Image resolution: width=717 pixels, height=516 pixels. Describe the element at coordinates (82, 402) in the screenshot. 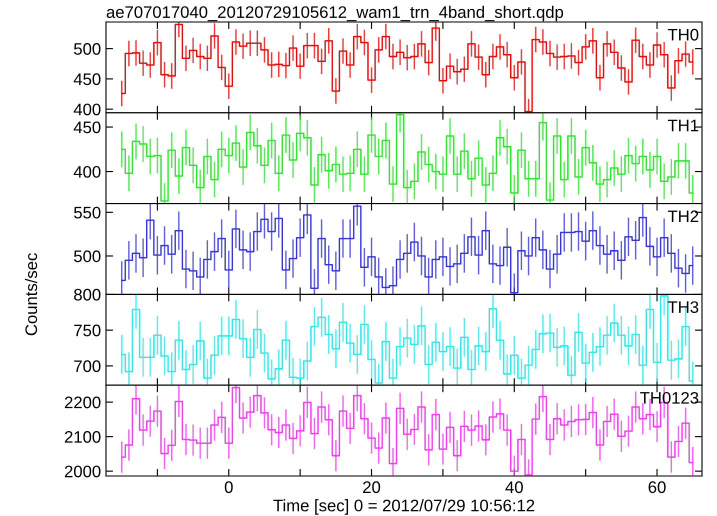

I see `y-tick-label: 2200` at that location.